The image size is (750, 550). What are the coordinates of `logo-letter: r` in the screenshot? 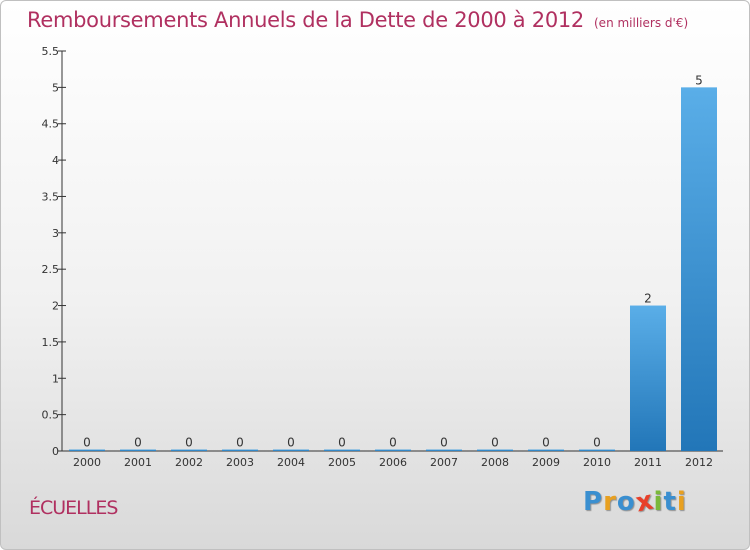 It's located at (610, 502).